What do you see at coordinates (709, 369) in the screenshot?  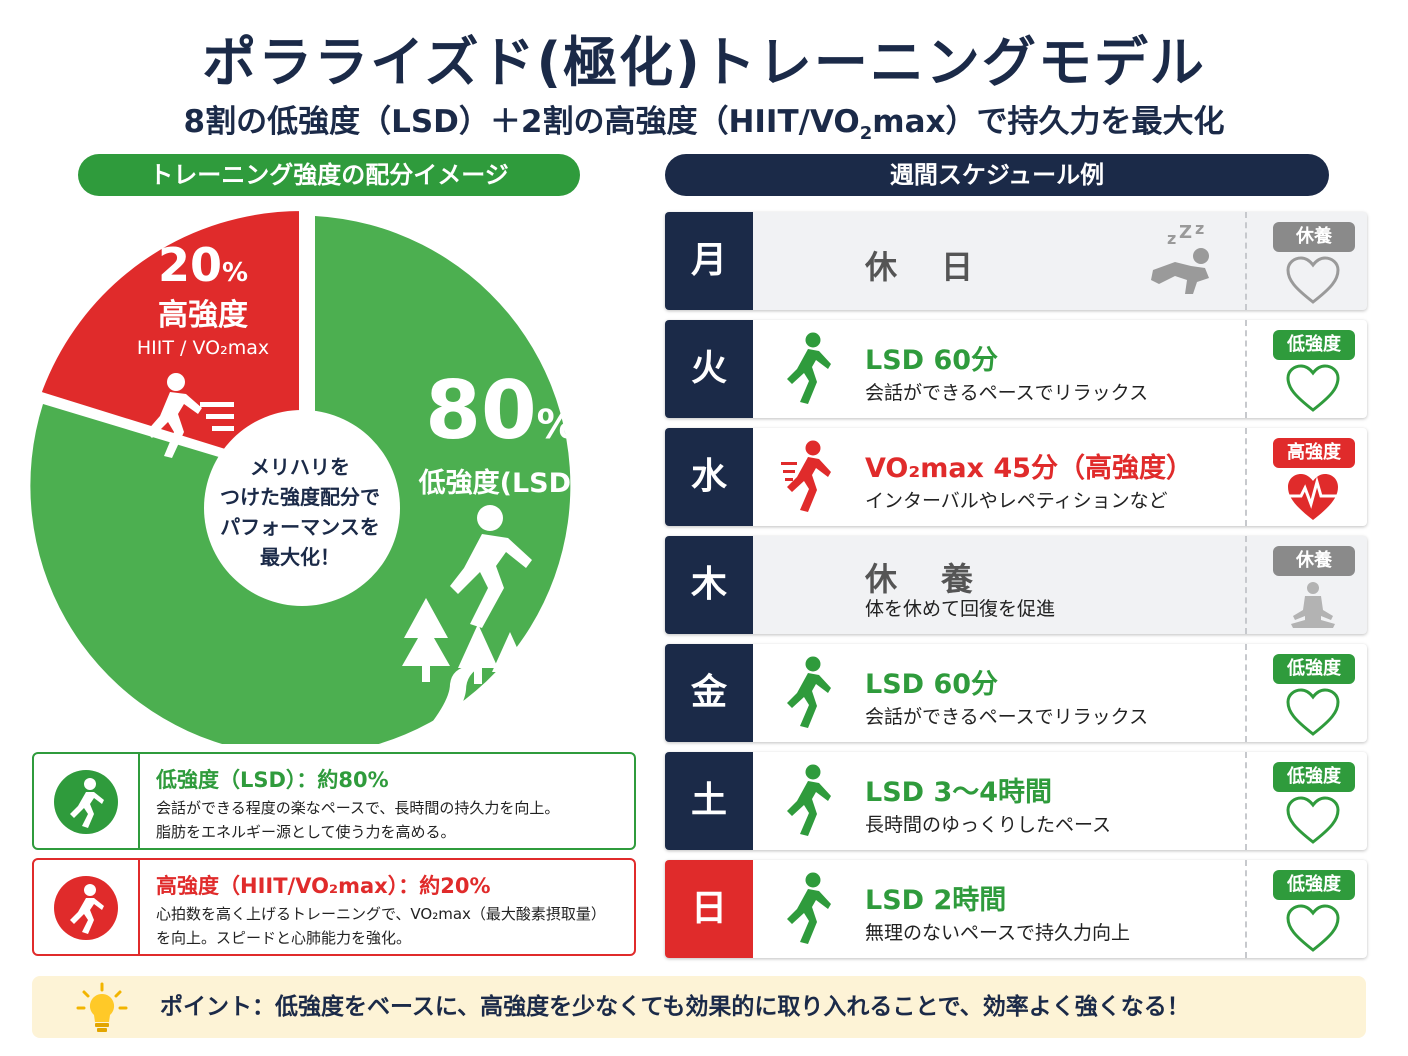 I see `day-label: 火` at bounding box center [709, 369].